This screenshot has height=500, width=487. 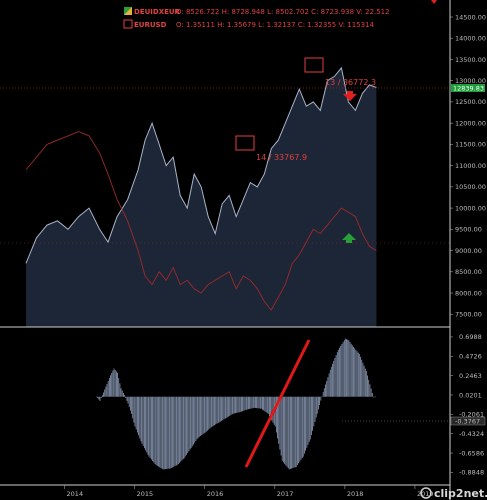 What do you see at coordinates (471, 415) in the screenshot?
I see `oscillator-tick-label: -0.2061` at bounding box center [471, 415].